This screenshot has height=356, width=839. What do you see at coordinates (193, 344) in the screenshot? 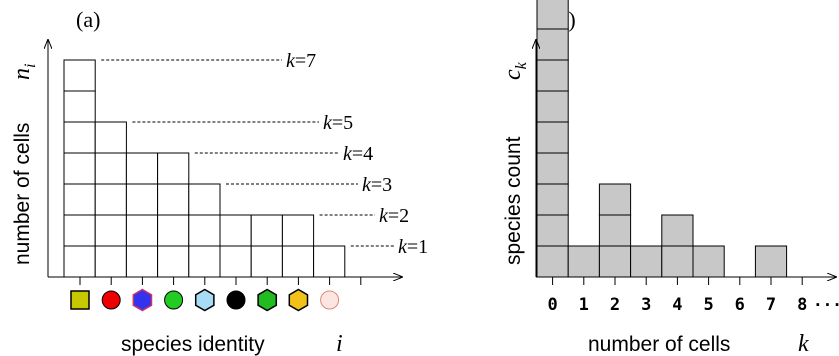
I see `x-axis-label: species identity` at bounding box center [193, 344].